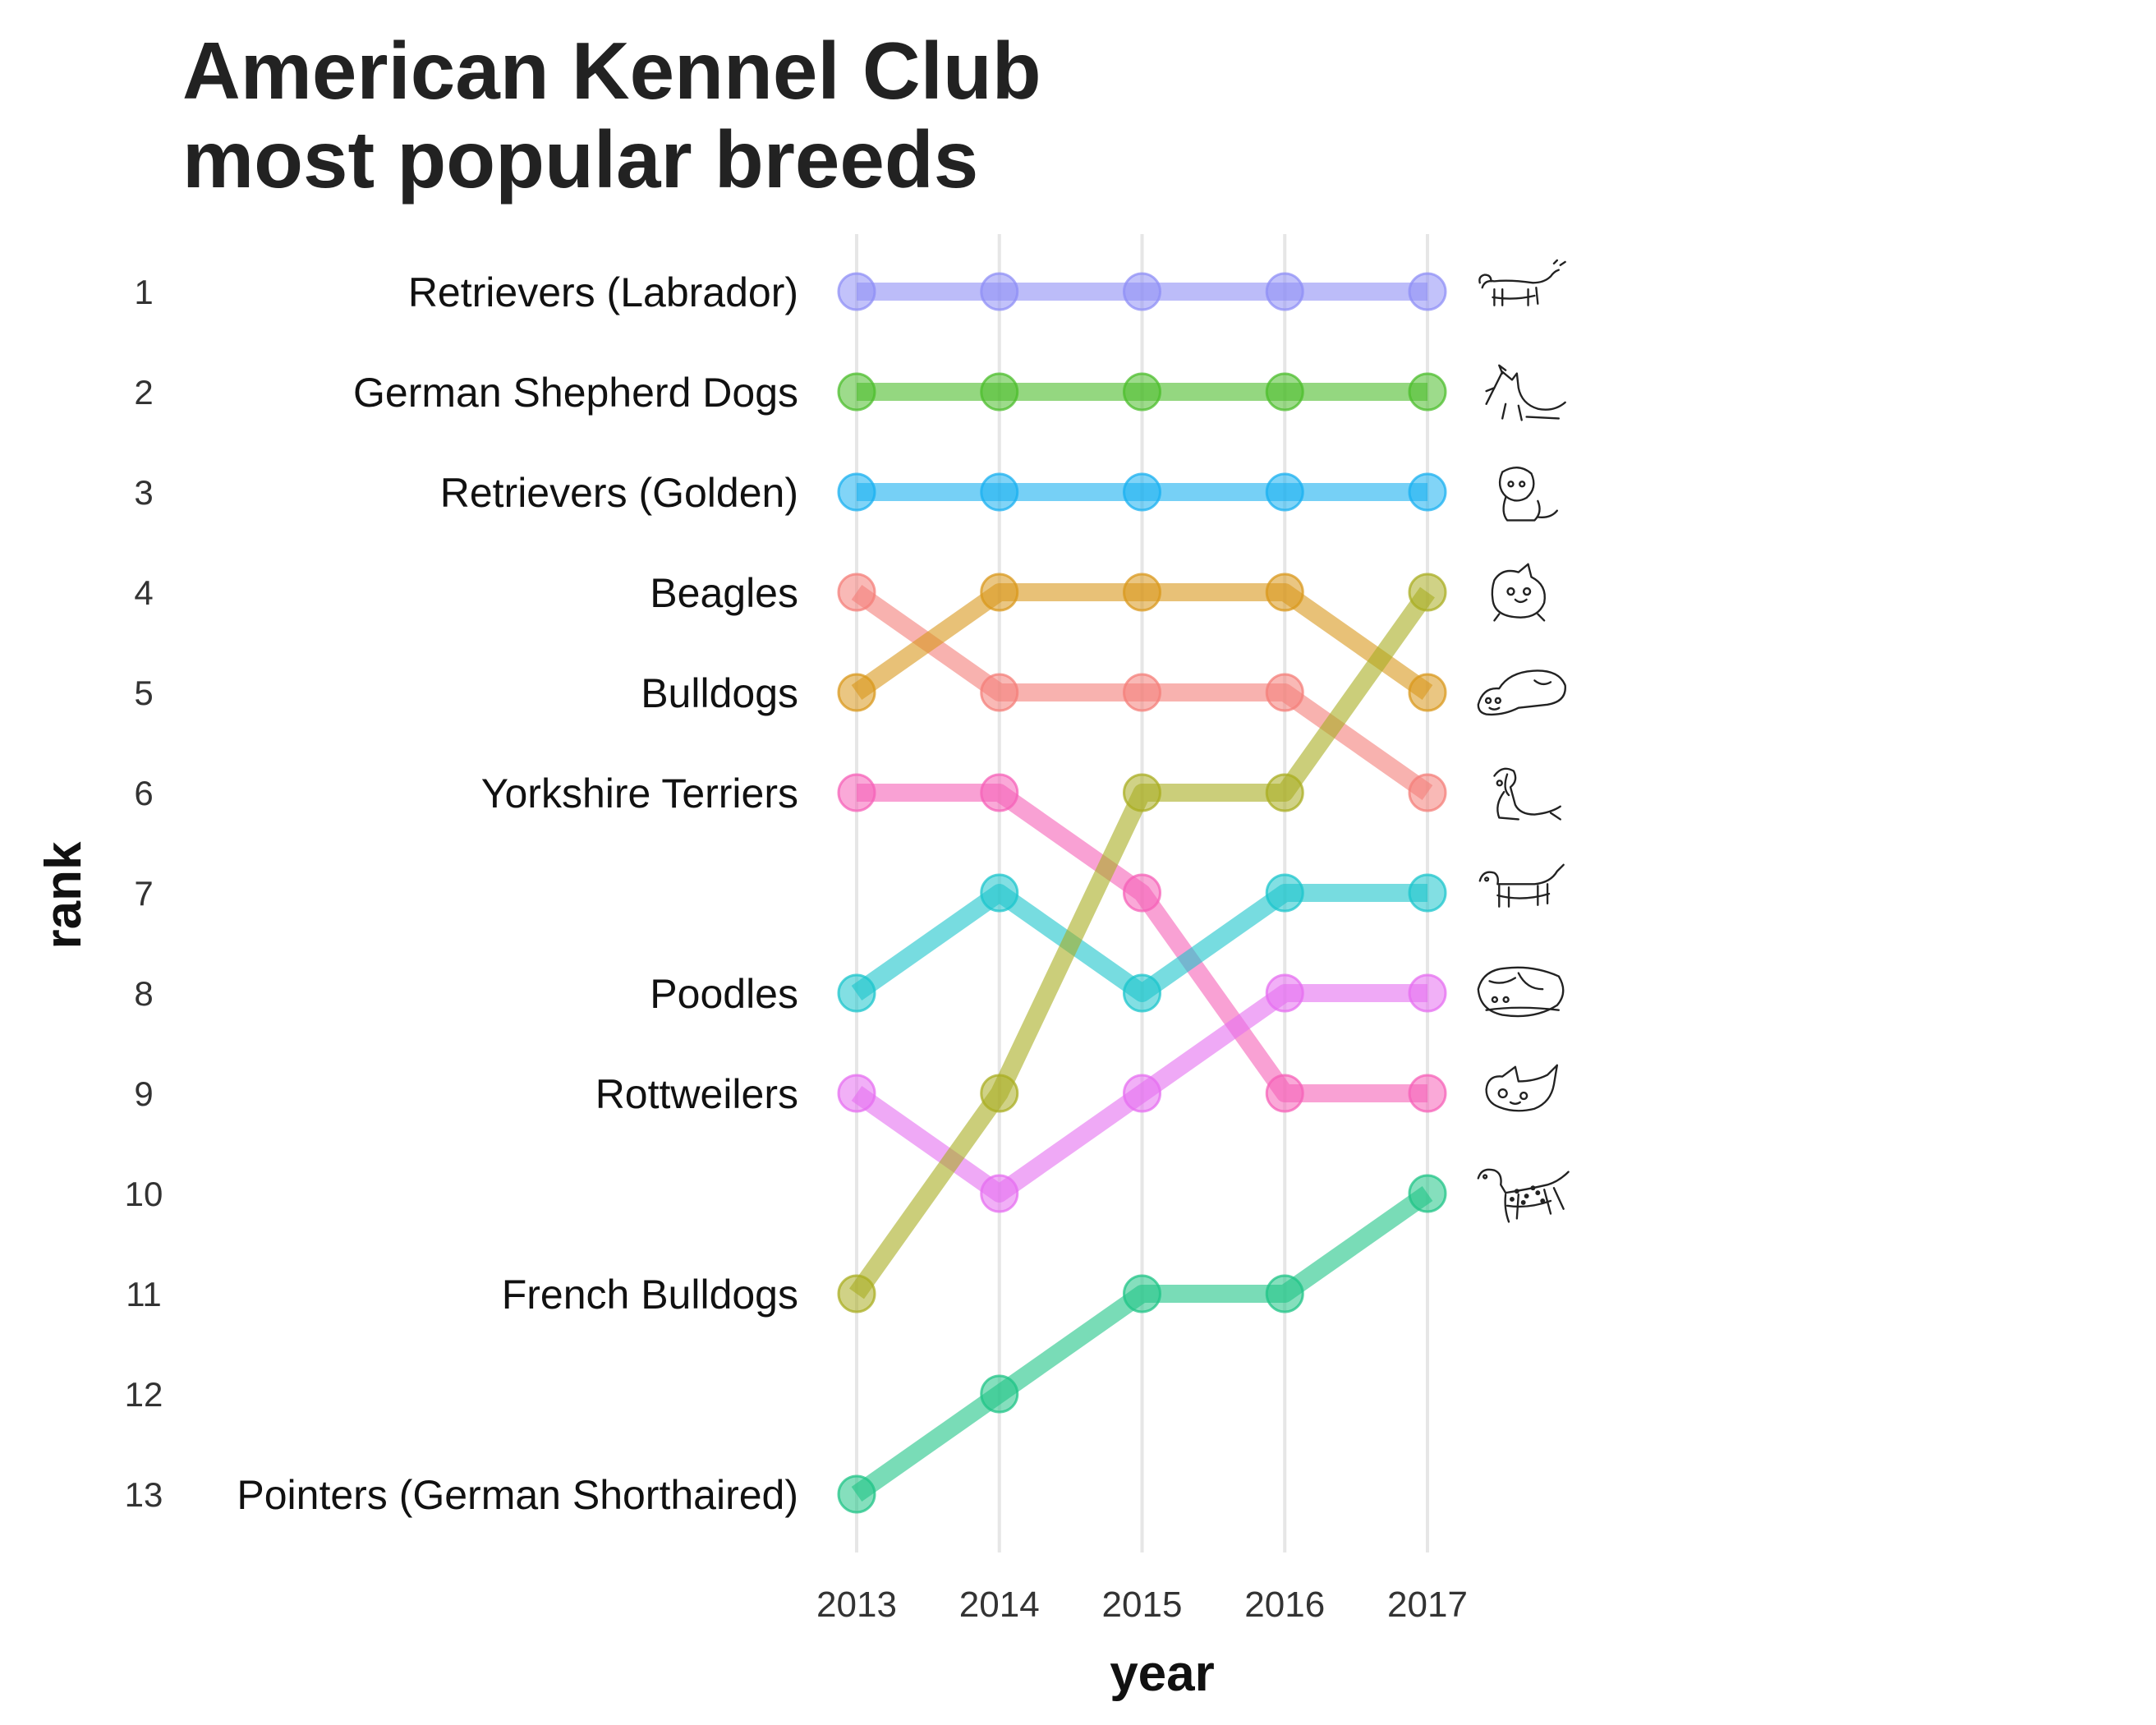 The width and height of the screenshot is (2156, 1725). Describe the element at coordinates (1284, 993) in the screenshot. I see `data-point-rottweilers-2016` at that location.